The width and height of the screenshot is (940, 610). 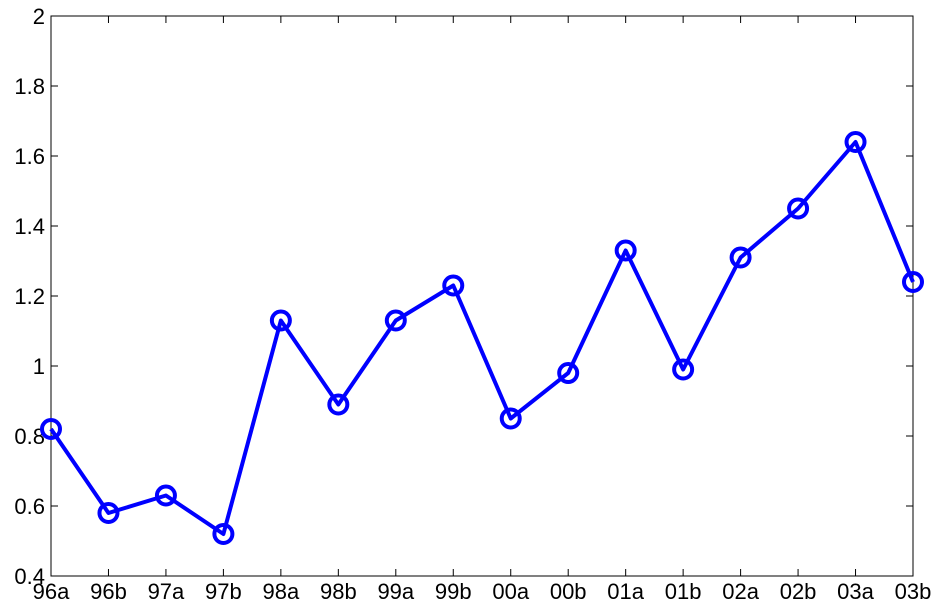 I want to click on y-tick-label: 2, so click(x=39, y=16).